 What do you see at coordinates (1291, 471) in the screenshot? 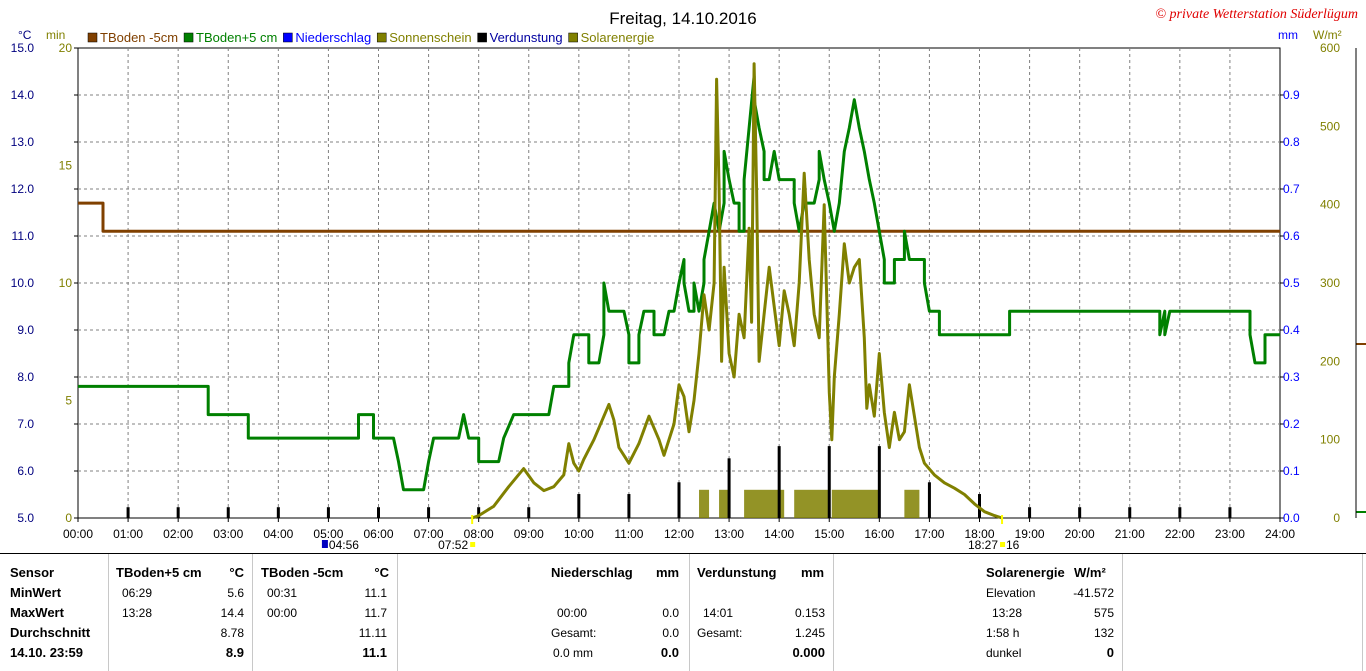
I see `mm-tick-label: 0.1` at bounding box center [1291, 471].